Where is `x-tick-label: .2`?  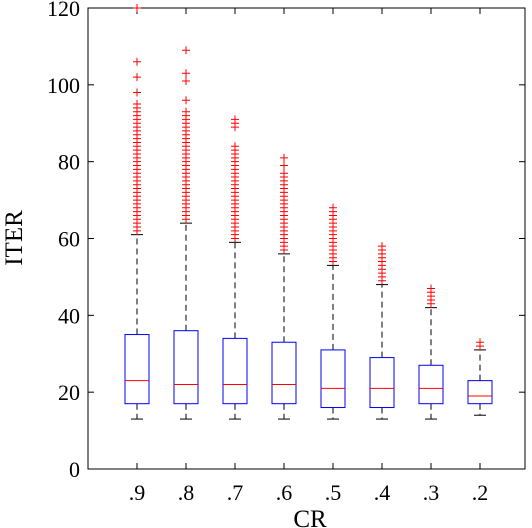
x-tick-label: .2 is located at coordinates (480, 492).